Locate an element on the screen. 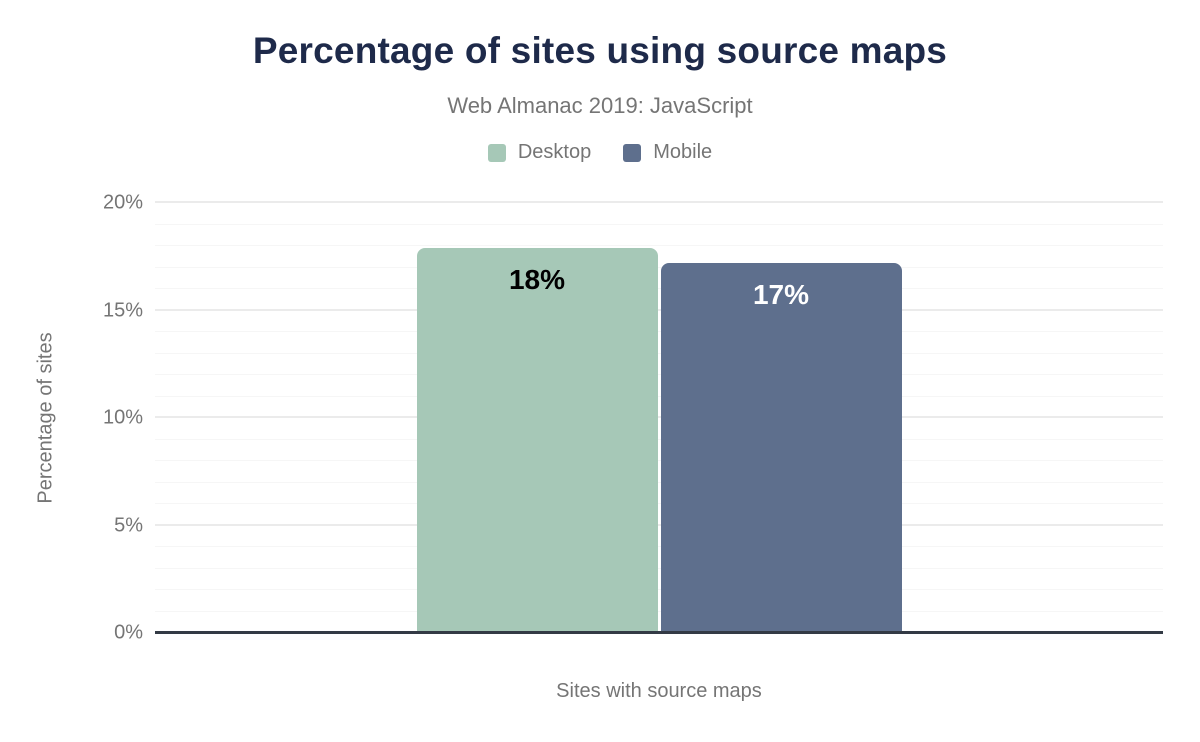 The image size is (1200, 742). legend-item-desktop: Desktop is located at coordinates (539, 152).